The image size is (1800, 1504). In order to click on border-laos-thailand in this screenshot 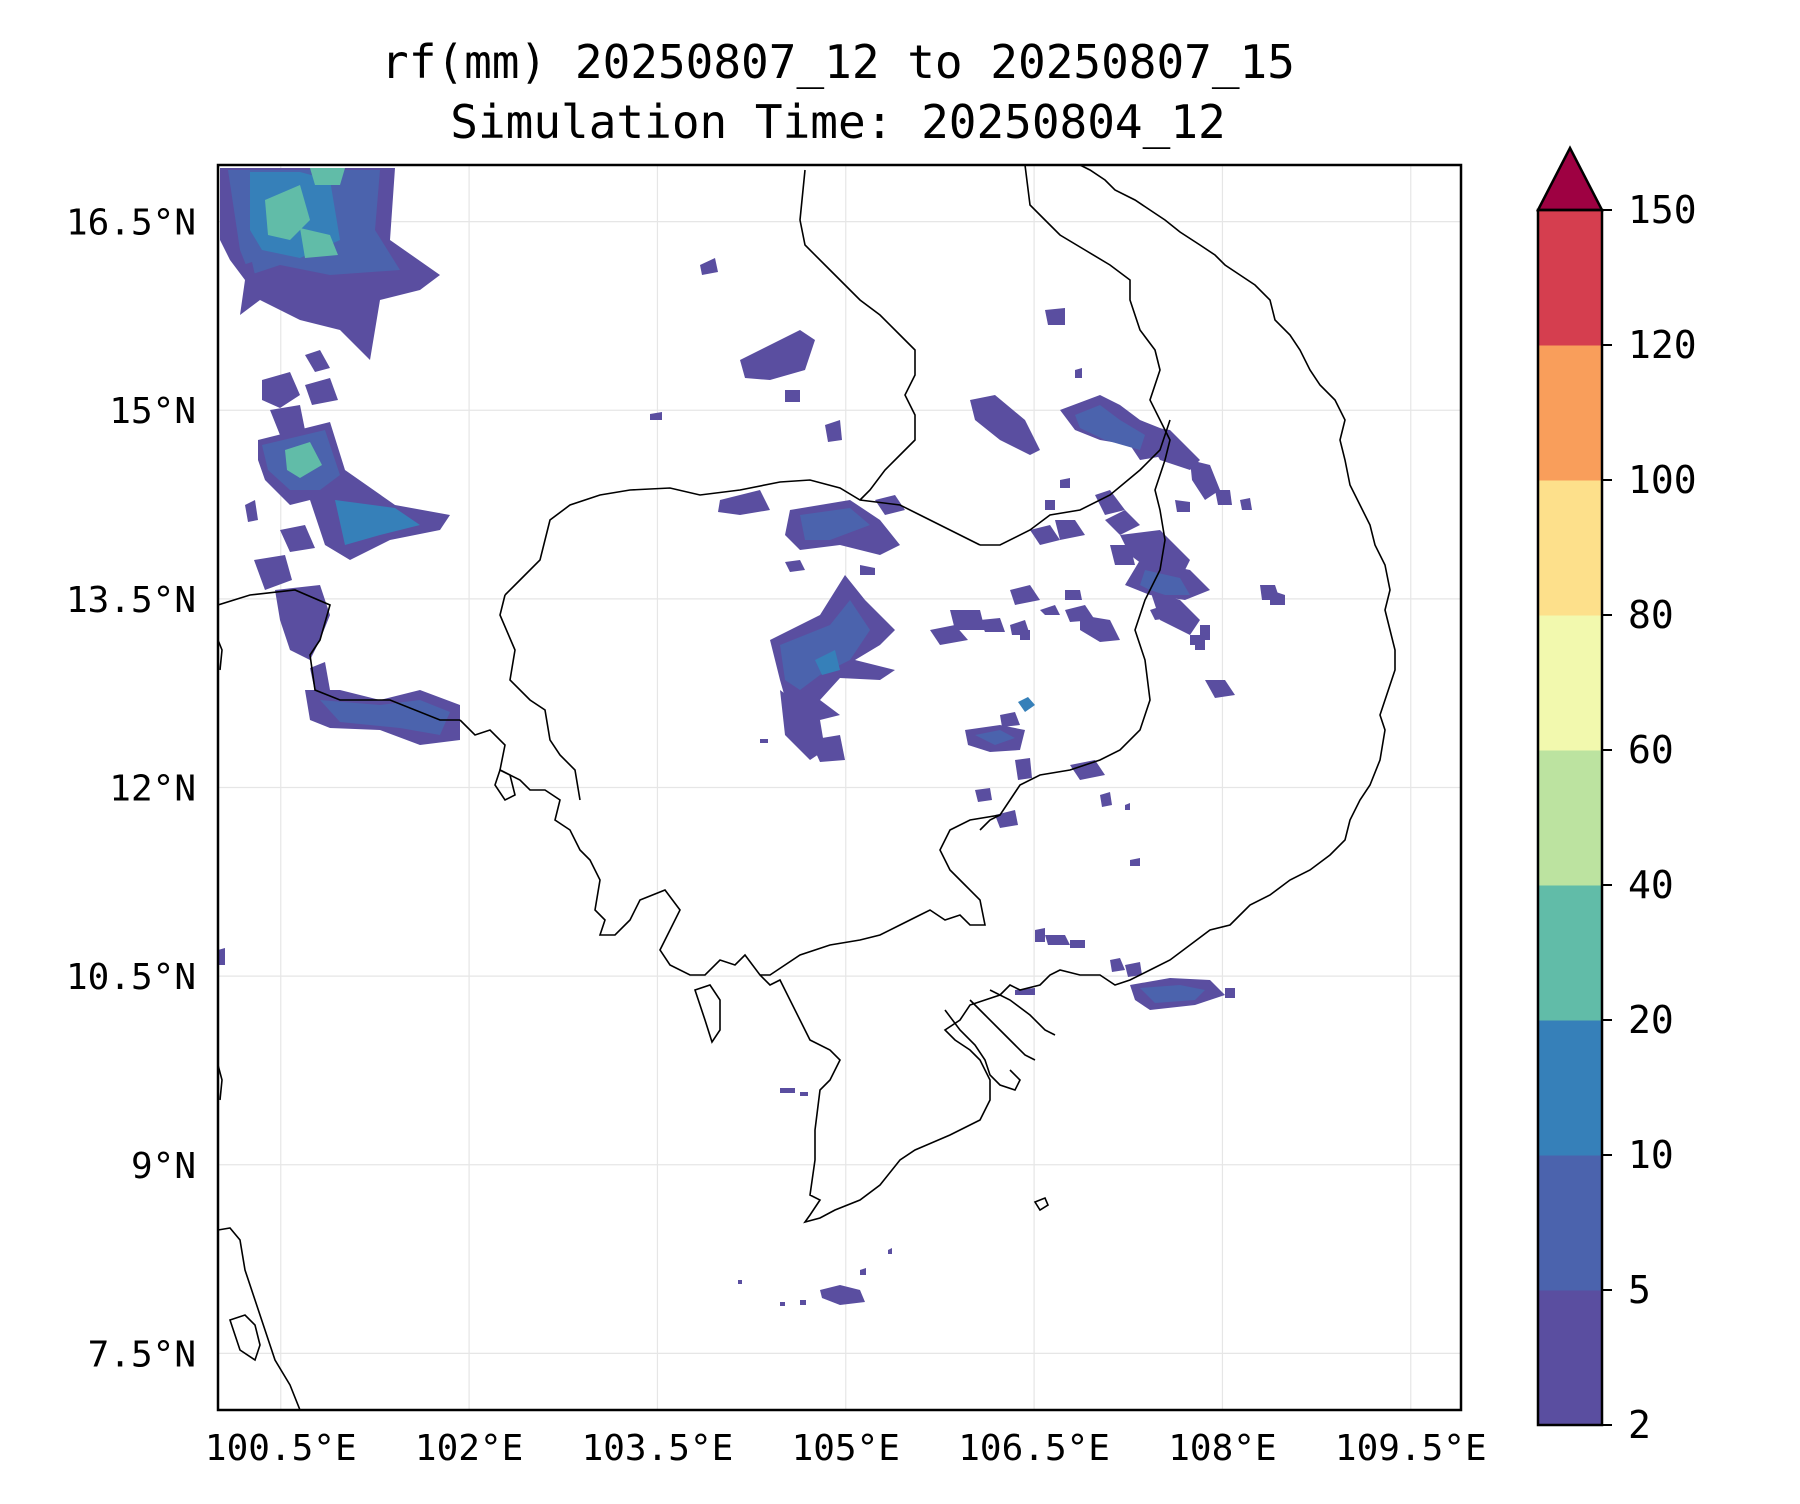, I will do `click(857, 335)`.